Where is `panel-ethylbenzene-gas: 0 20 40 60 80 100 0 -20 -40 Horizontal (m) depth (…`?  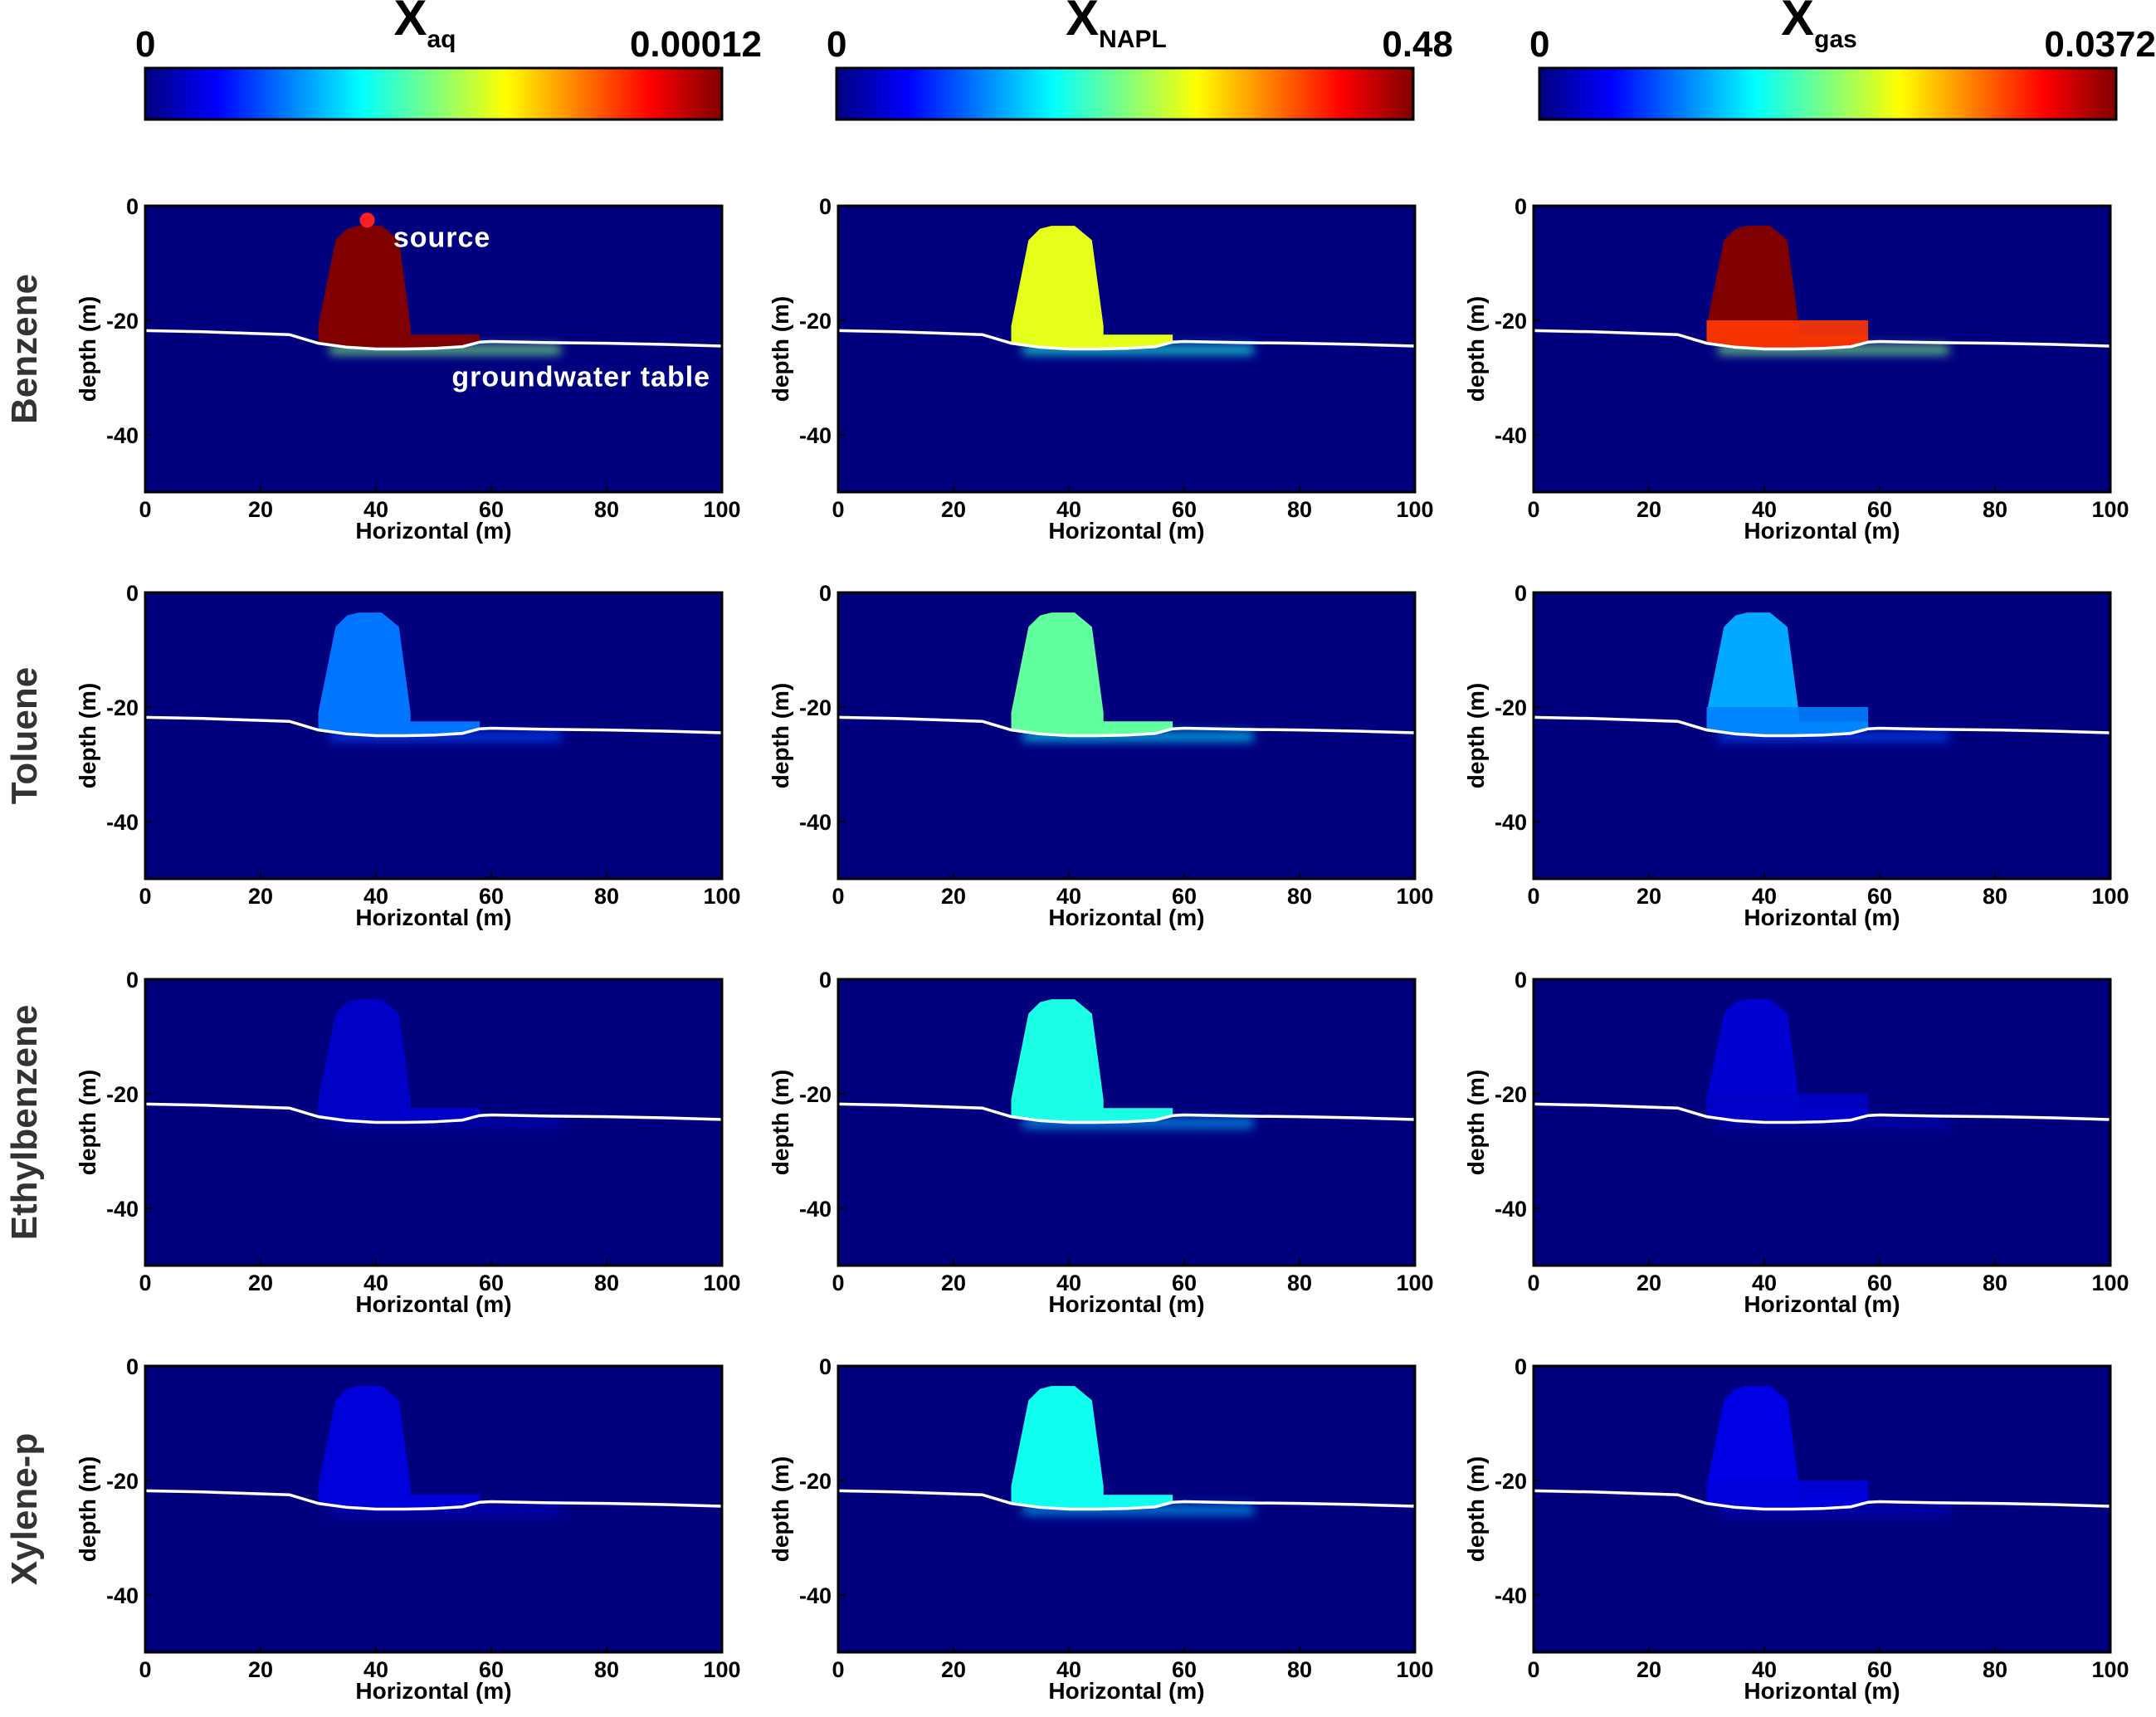
panel-ethylbenzene-gas: 0 20 40 60 80 100 0 -20 -40 Horizontal (m) depth (… is located at coordinates (1796, 1142).